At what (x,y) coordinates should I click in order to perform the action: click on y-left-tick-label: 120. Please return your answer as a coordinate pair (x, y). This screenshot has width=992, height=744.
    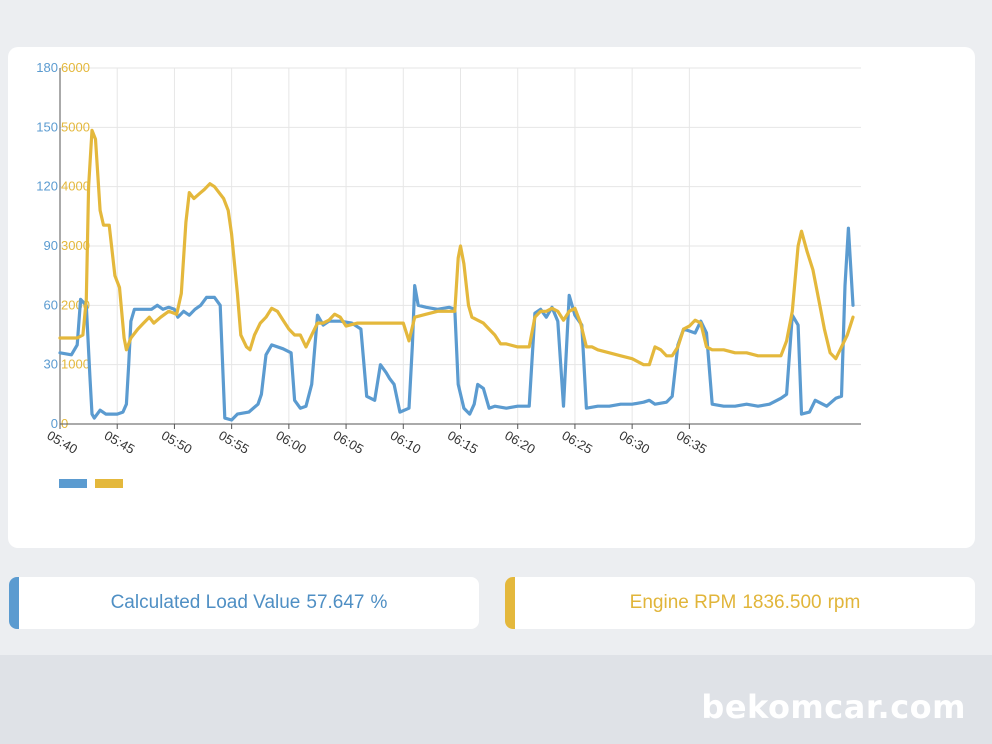
    Looking at the image, I should click on (47, 186).